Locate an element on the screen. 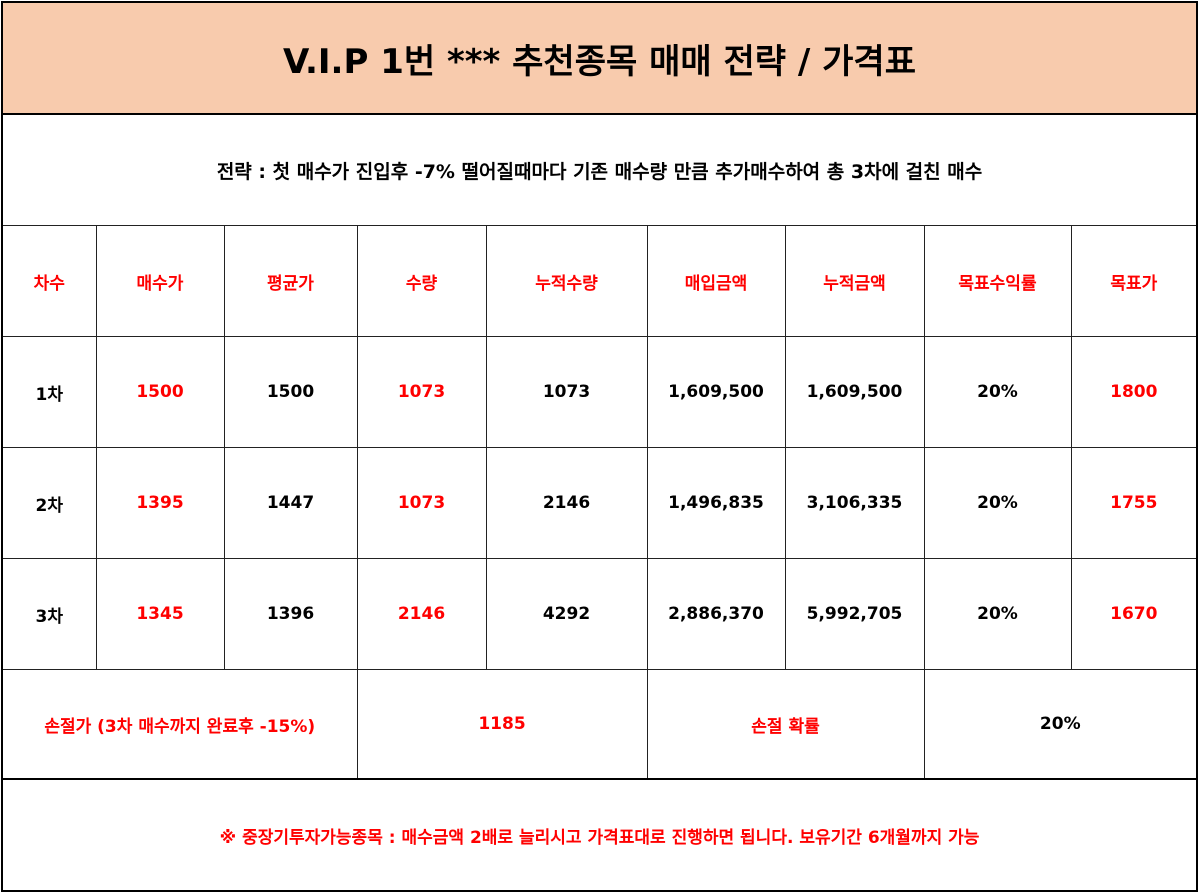 The width and height of the screenshot is (1200, 892). cell-avg-price: 1500 is located at coordinates (290, 392).